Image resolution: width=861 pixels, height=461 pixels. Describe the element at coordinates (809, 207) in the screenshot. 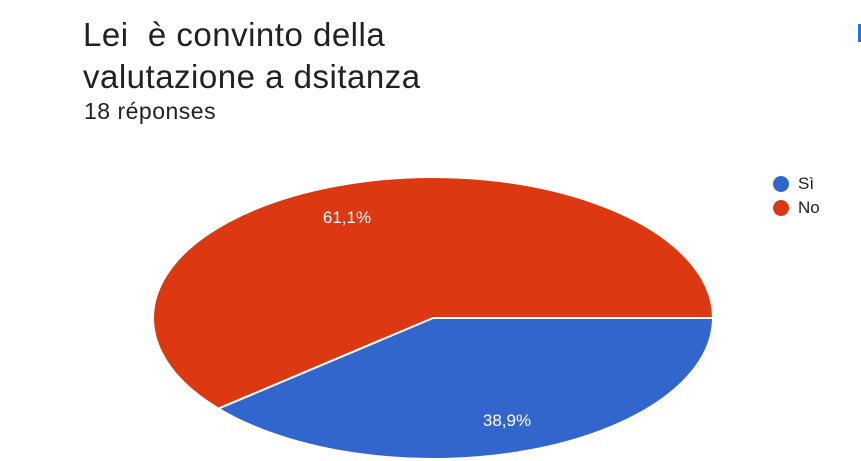

I see `legend-label-no: No` at that location.